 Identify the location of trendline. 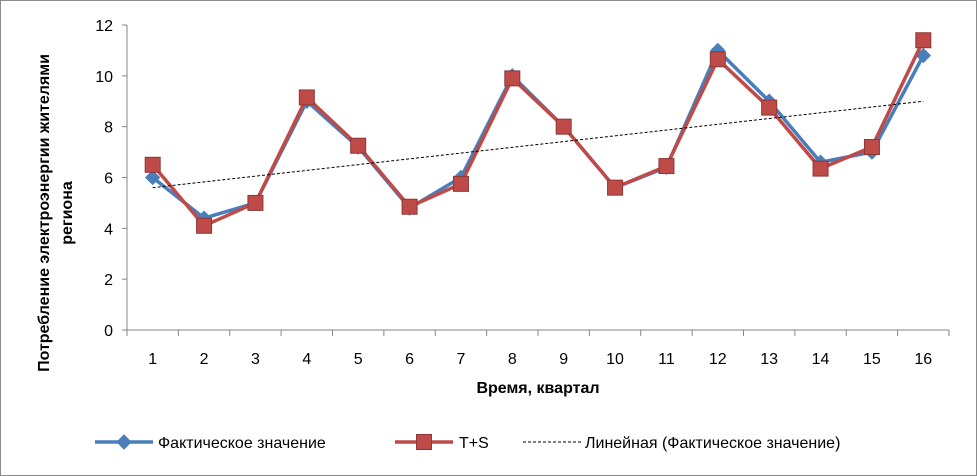
(538, 144).